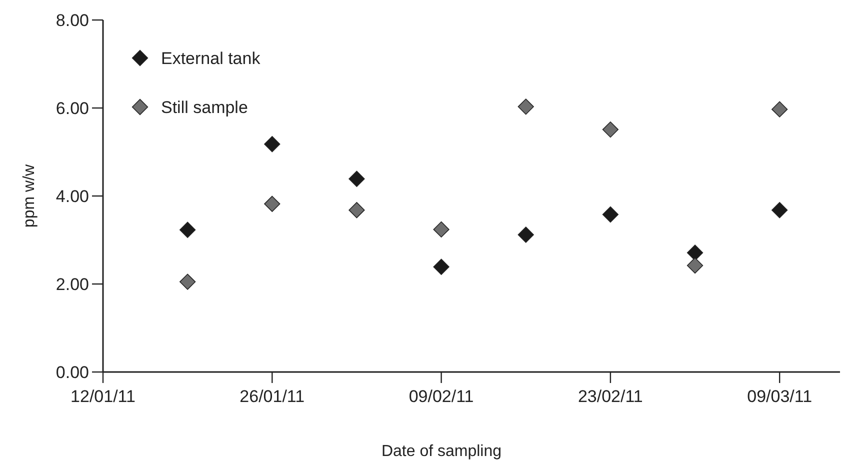  What do you see at coordinates (103, 396) in the screenshot?
I see `x-tick-label: 12/01/11` at bounding box center [103, 396].